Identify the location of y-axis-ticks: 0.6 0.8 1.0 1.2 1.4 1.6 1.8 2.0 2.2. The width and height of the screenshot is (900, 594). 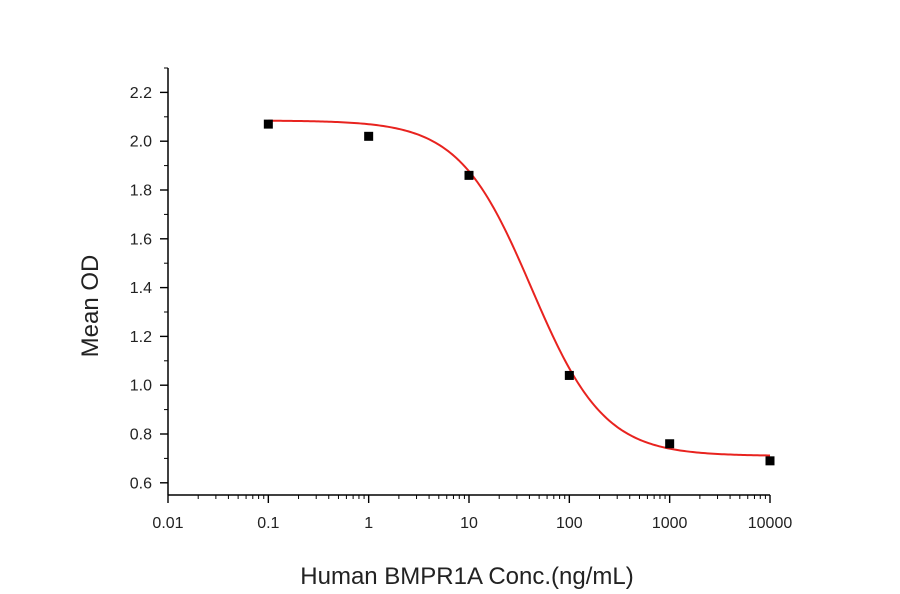
(149, 279).